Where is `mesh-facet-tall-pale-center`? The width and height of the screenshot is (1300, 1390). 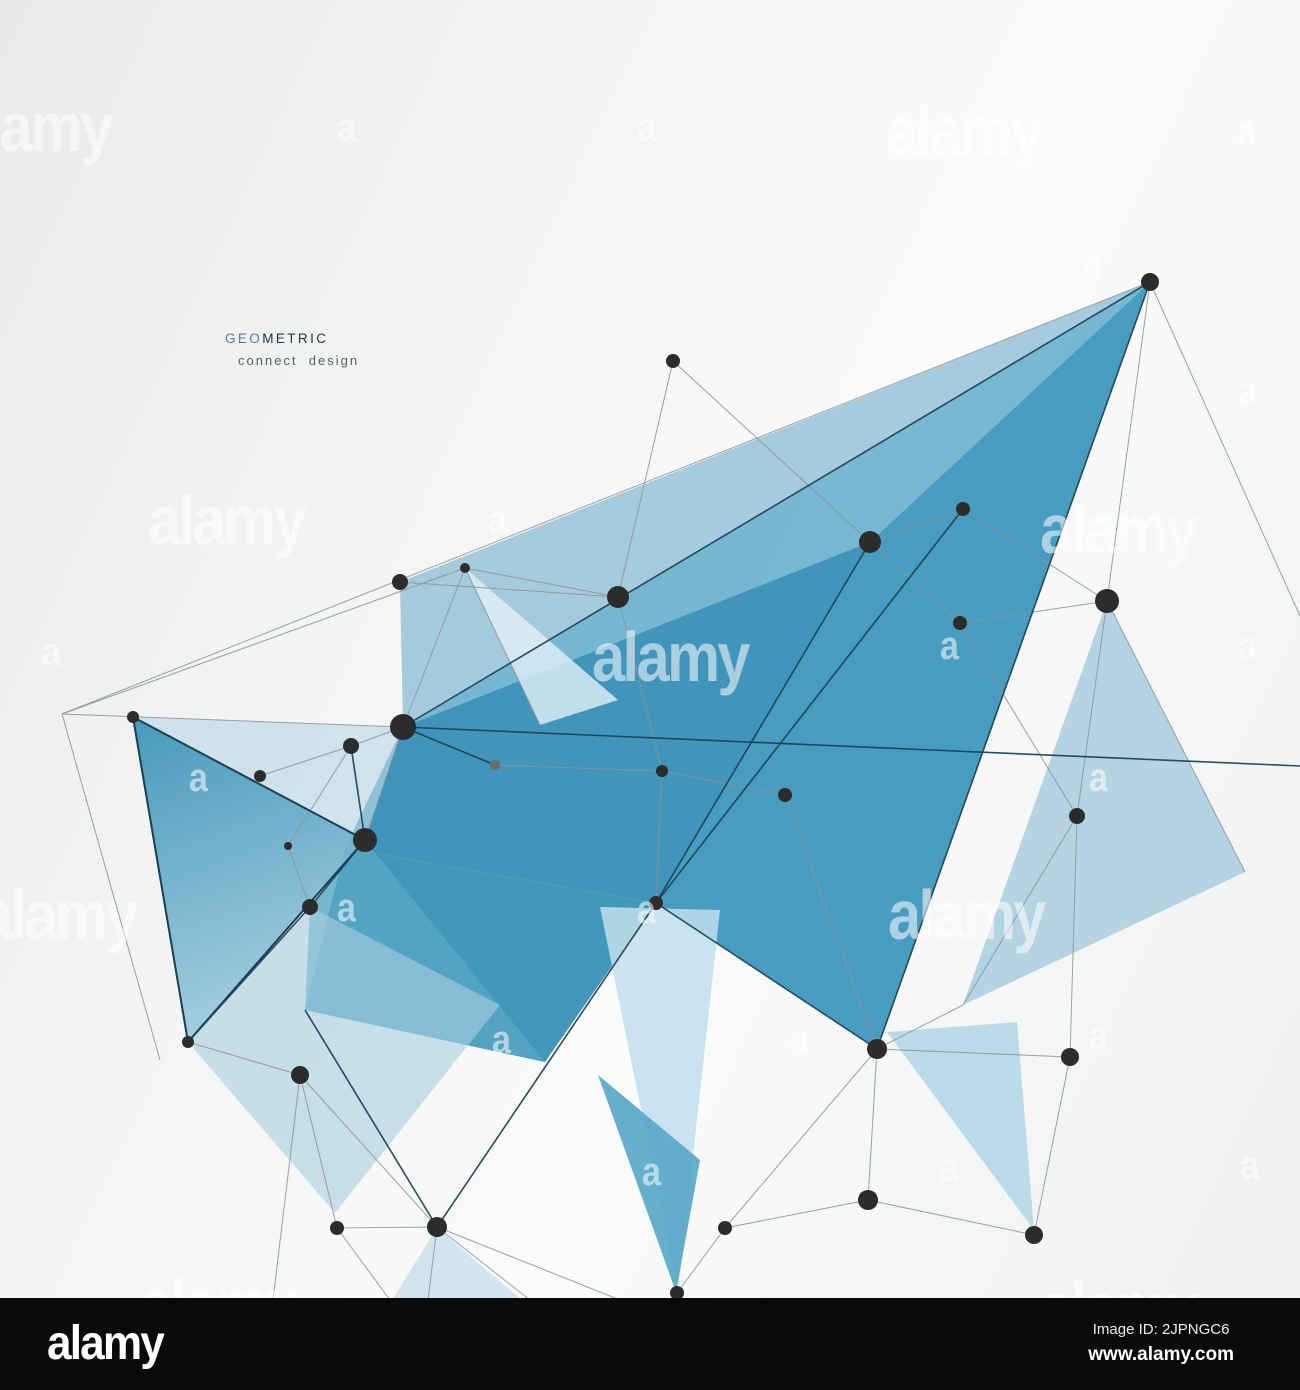
mesh-facet-tall-pale-center is located at coordinates (660, 1099).